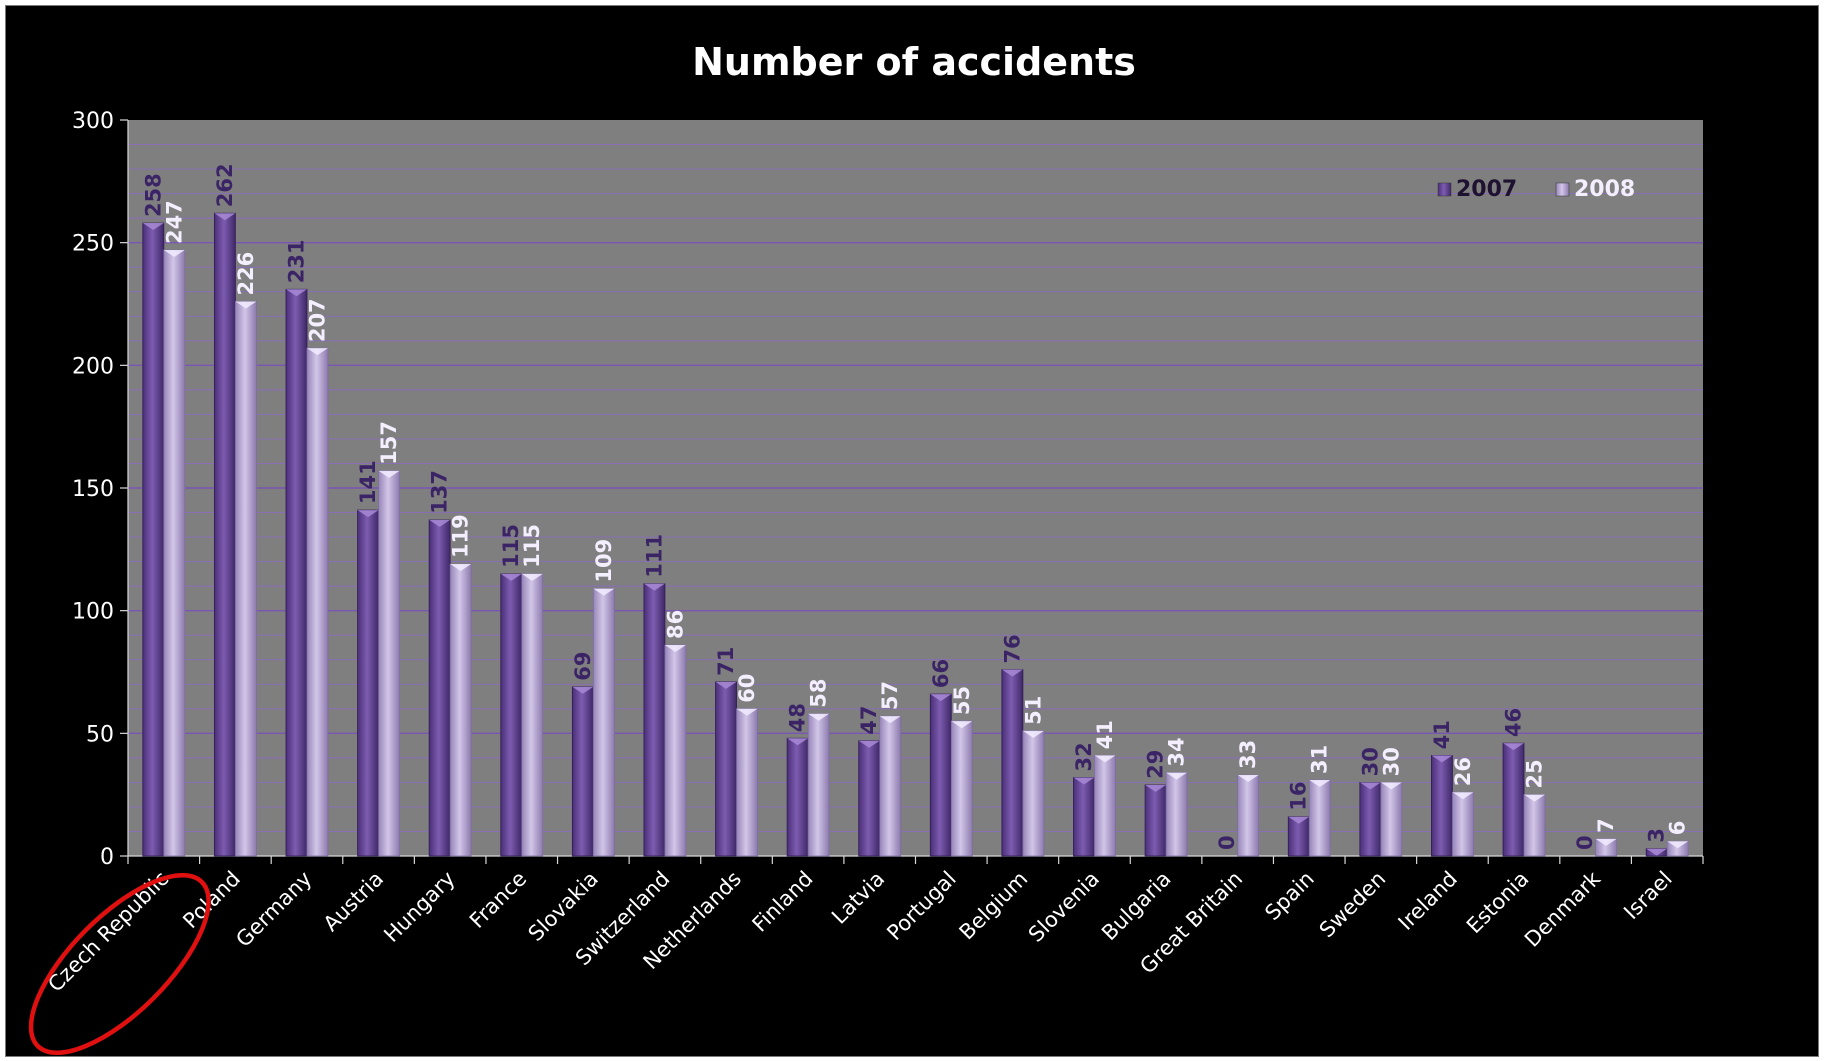 The height and width of the screenshot is (1061, 1825). I want to click on data-label: 48, so click(798, 717).